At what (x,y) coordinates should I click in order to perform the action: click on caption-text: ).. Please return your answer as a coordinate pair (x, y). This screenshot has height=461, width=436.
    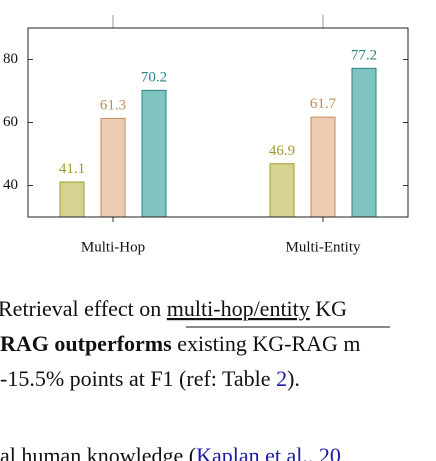
    Looking at the image, I should click on (293, 378).